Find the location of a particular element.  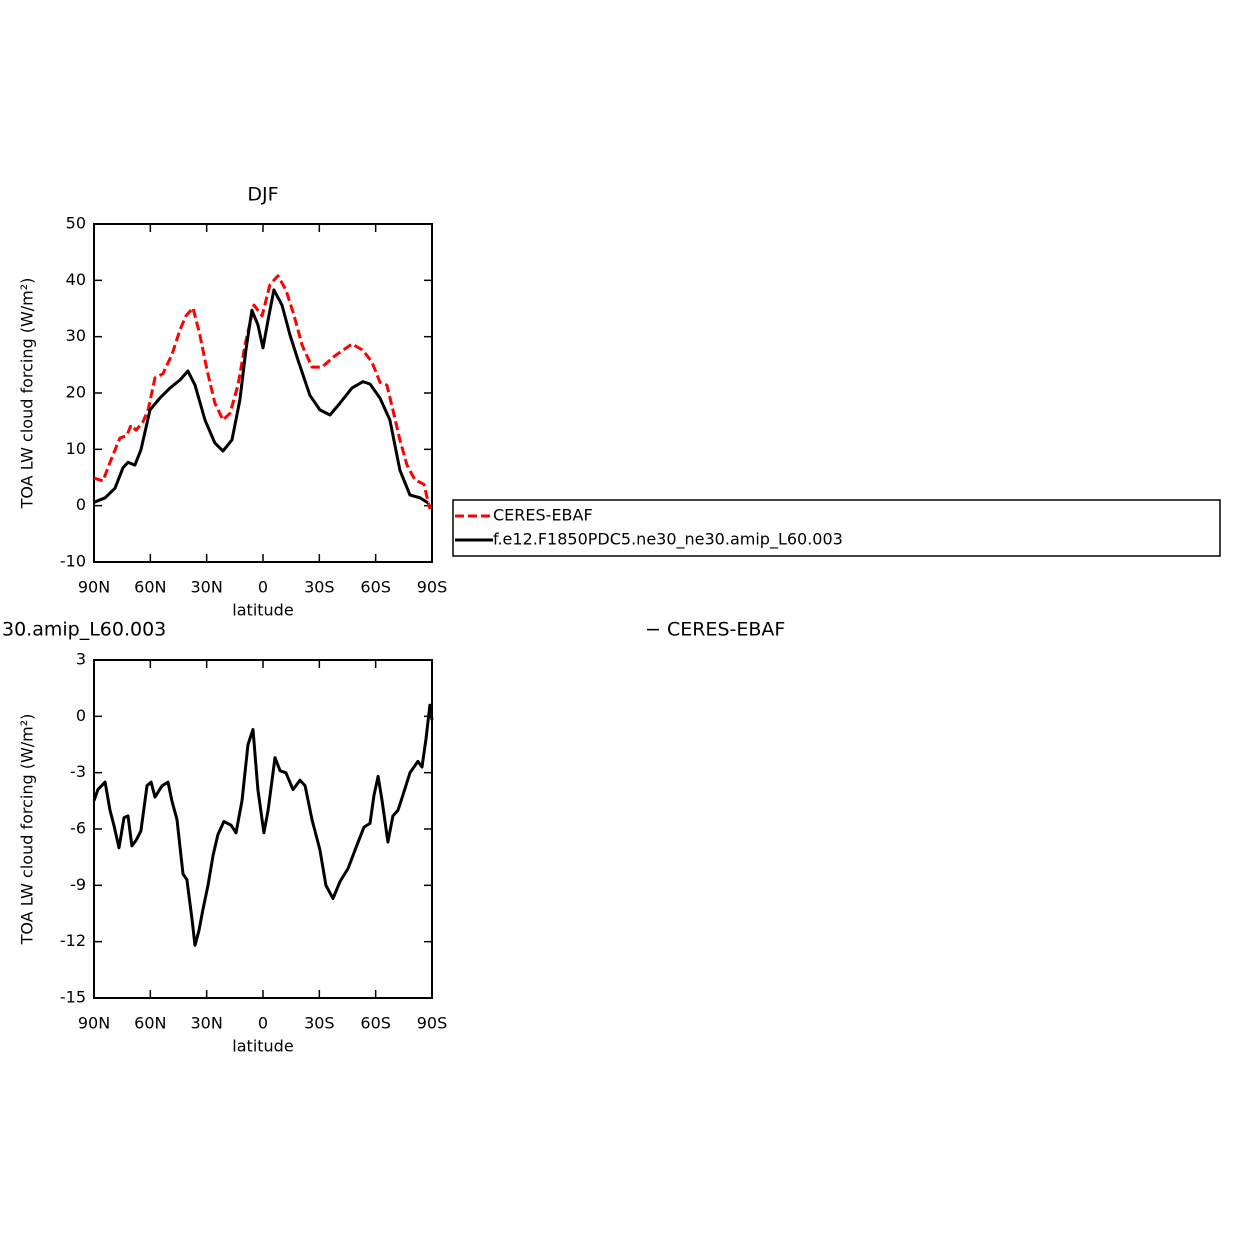

y-tick-label: 30 is located at coordinates (76, 335).